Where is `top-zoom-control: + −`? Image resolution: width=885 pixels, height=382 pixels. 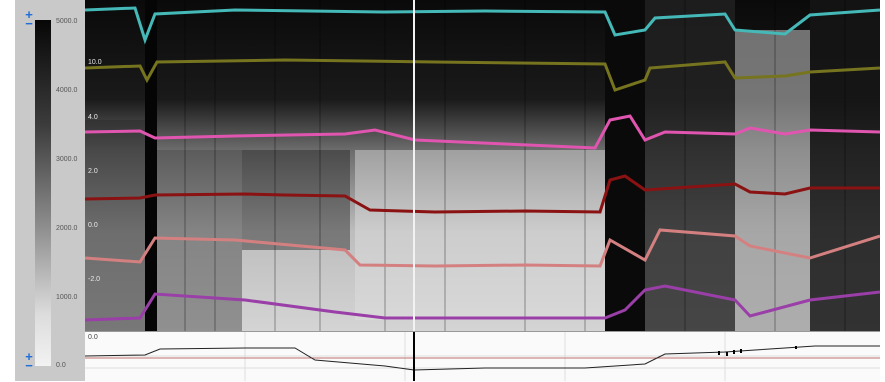
top-zoom-control: + − is located at coordinates (29, 19).